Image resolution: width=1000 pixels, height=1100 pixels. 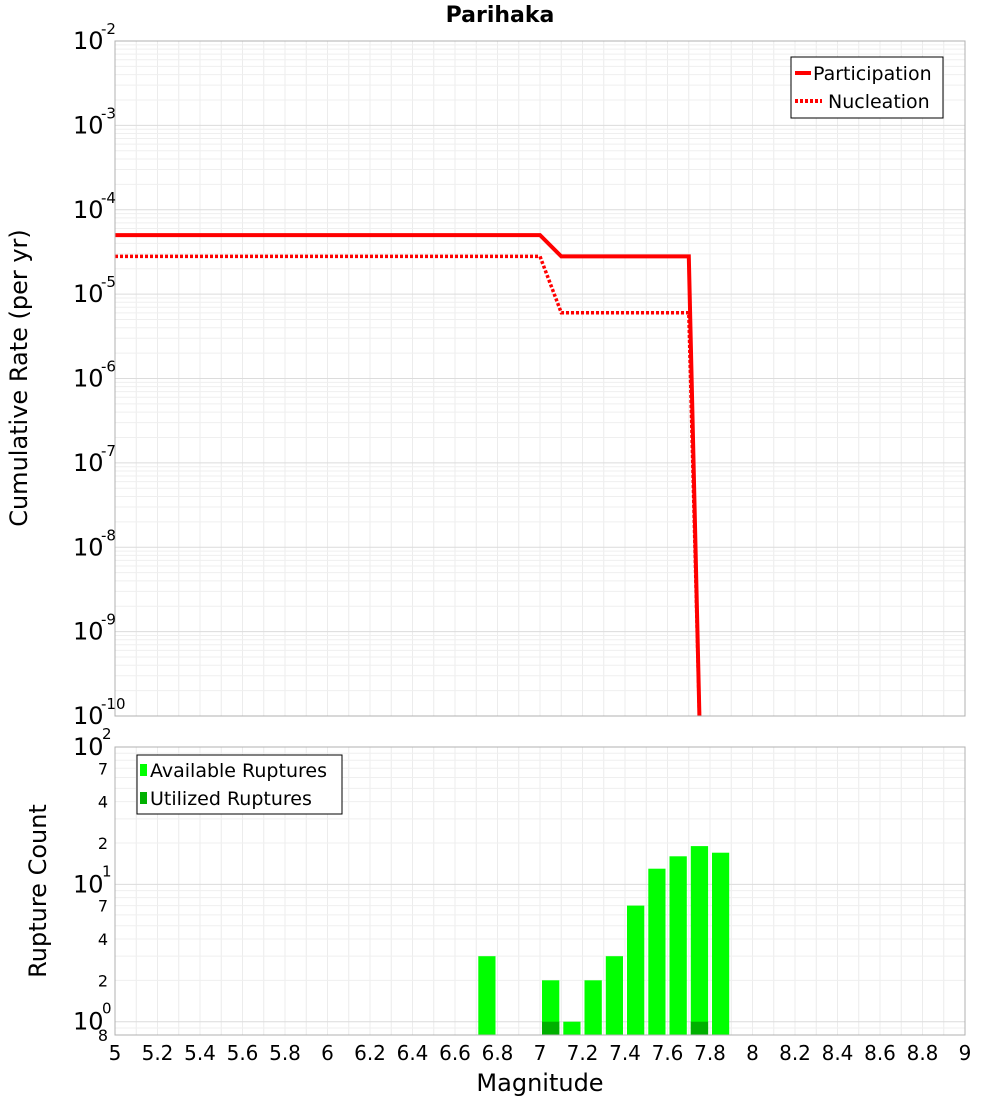 What do you see at coordinates (285, 1053) in the screenshot?
I see `x-tick-label: 5.8` at bounding box center [285, 1053].